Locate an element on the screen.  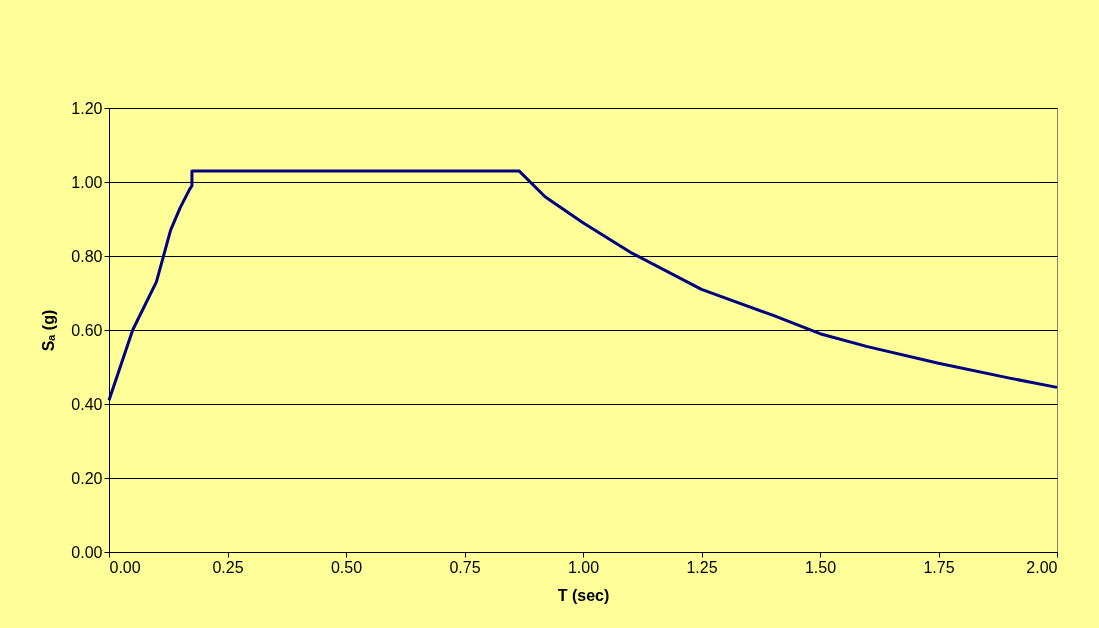
y-tick-label: 0.00 is located at coordinates (87, 552).